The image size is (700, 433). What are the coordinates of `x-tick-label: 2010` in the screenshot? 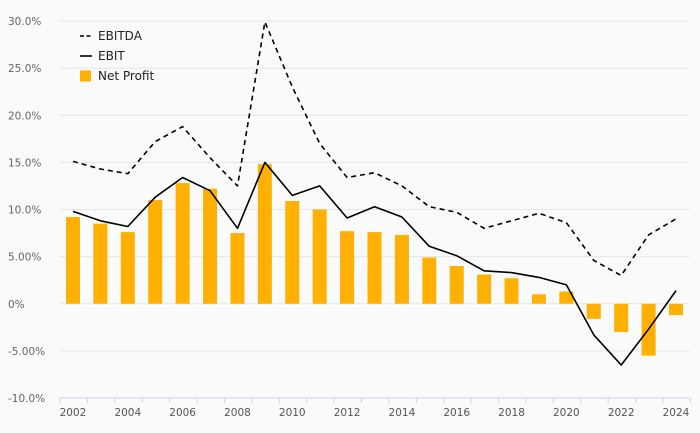 It's located at (292, 413).